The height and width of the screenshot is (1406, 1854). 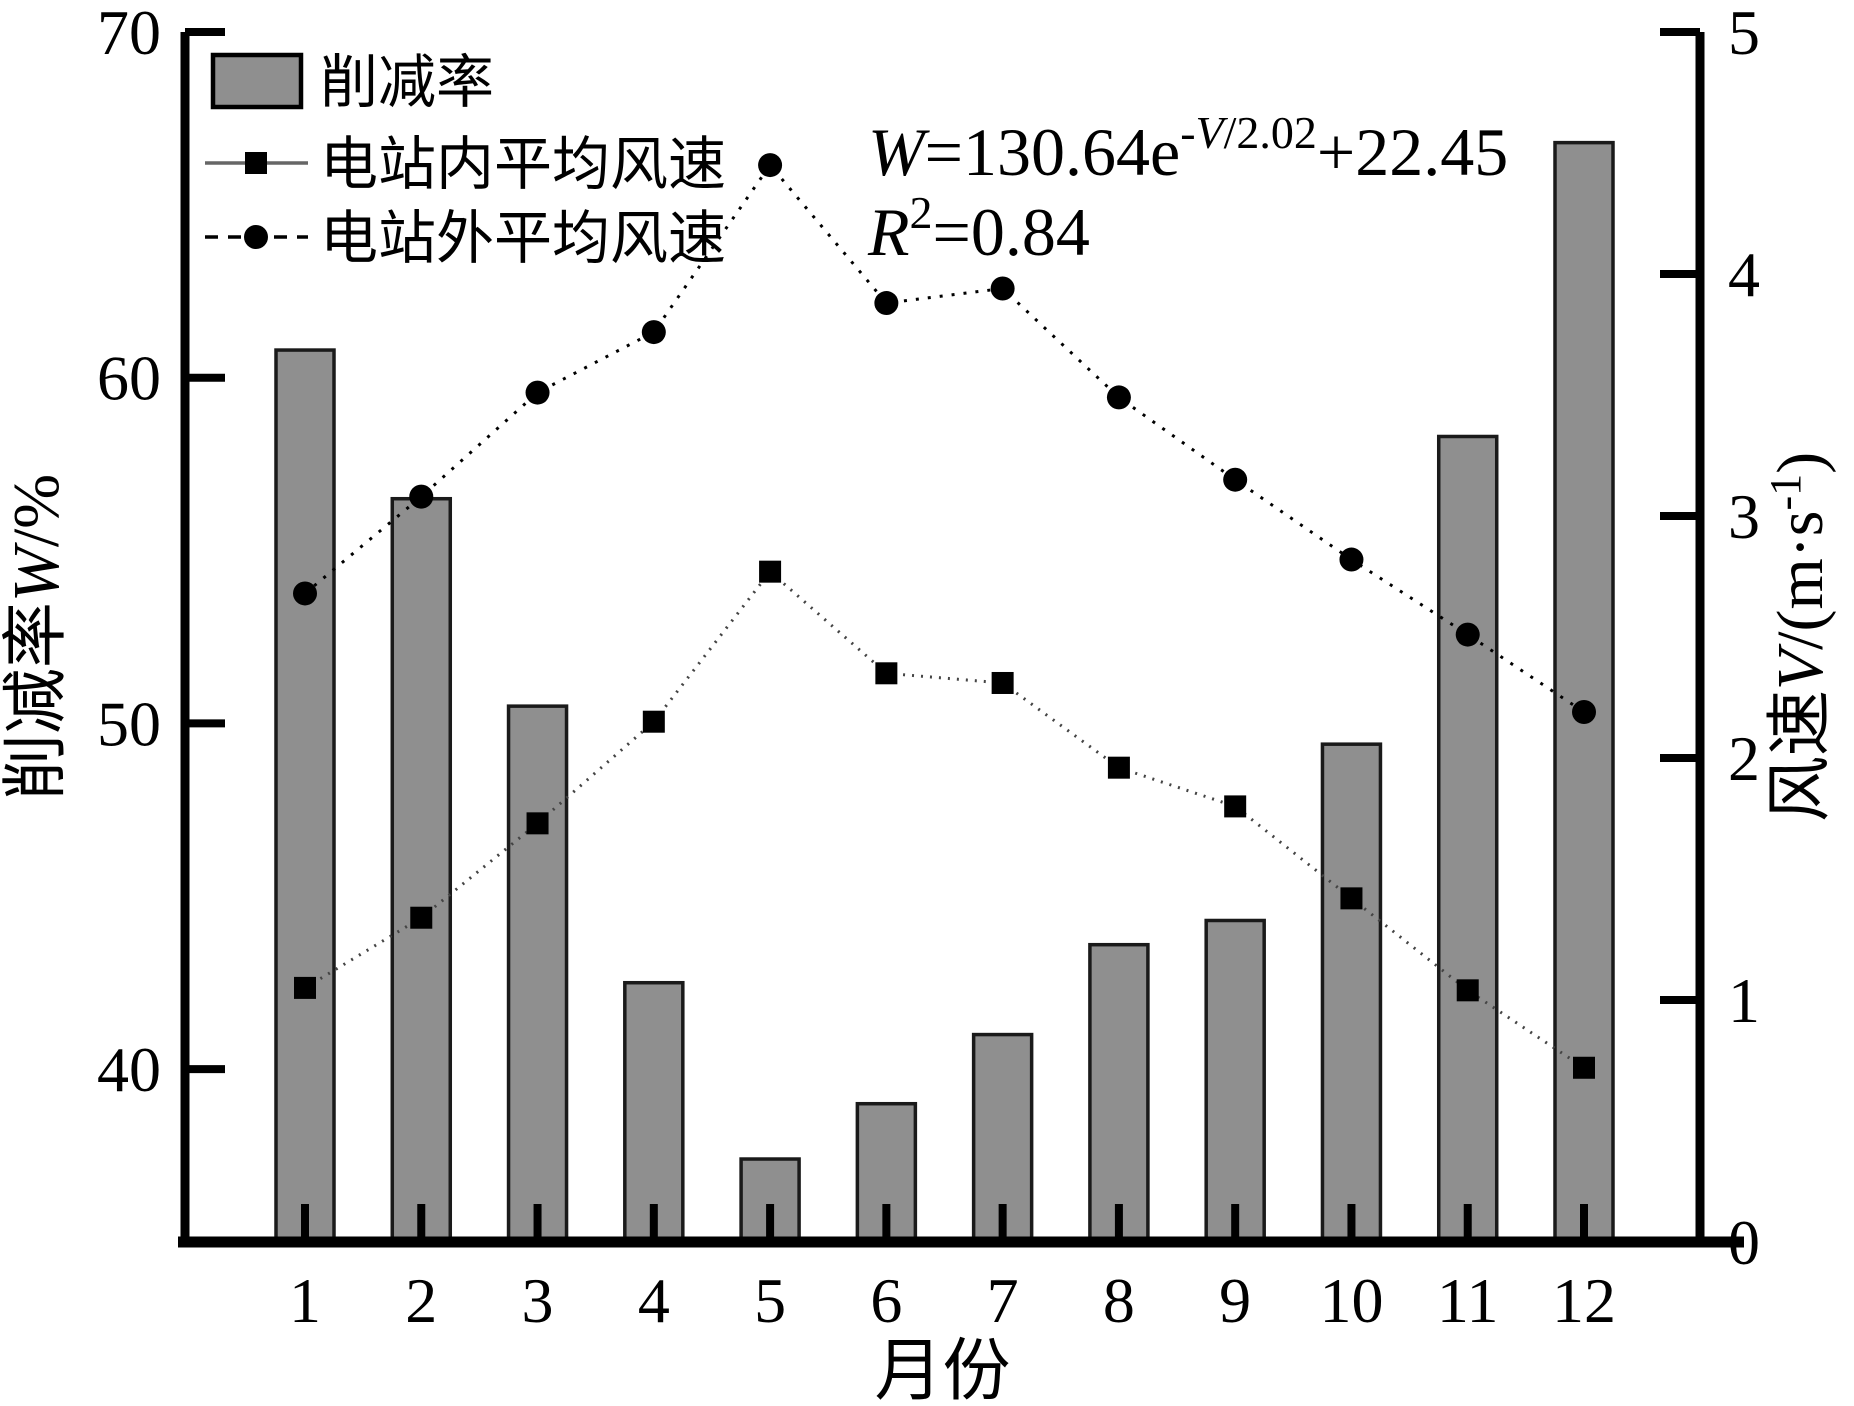 What do you see at coordinates (257, 81) in the screenshot?
I see `legend-swatch-reduction` at bounding box center [257, 81].